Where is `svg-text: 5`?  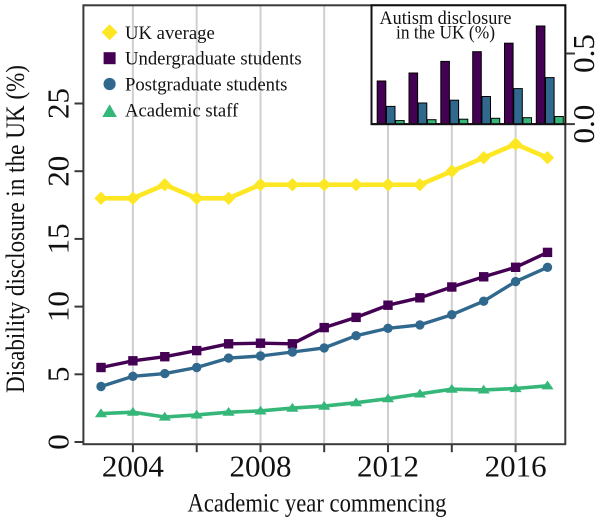 svg-text: 5 is located at coordinates (58, 375).